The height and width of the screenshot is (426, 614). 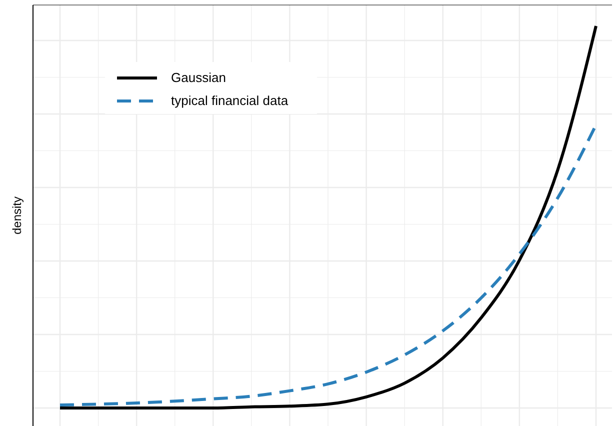 I want to click on legend-label: Gaussian, so click(x=198, y=77).